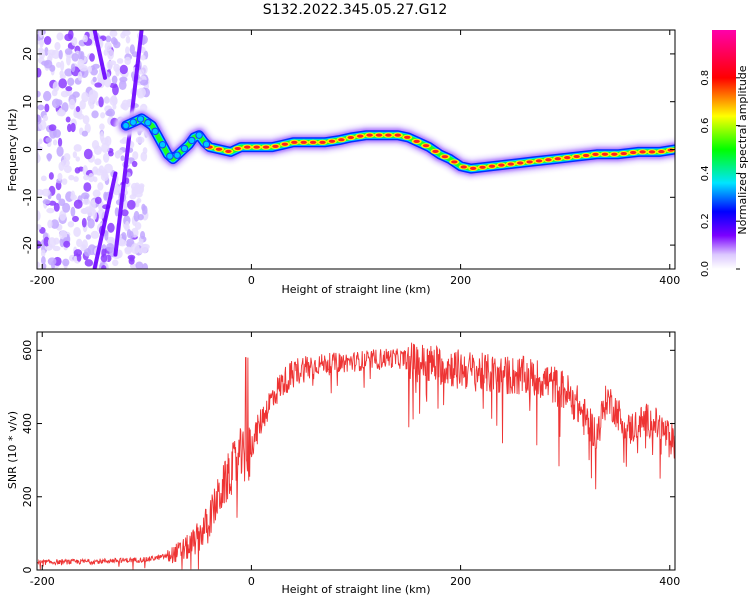 The image size is (750, 600). What do you see at coordinates (27, 496) in the screenshot?
I see `snr-y-tick-label: 200` at bounding box center [27, 496].